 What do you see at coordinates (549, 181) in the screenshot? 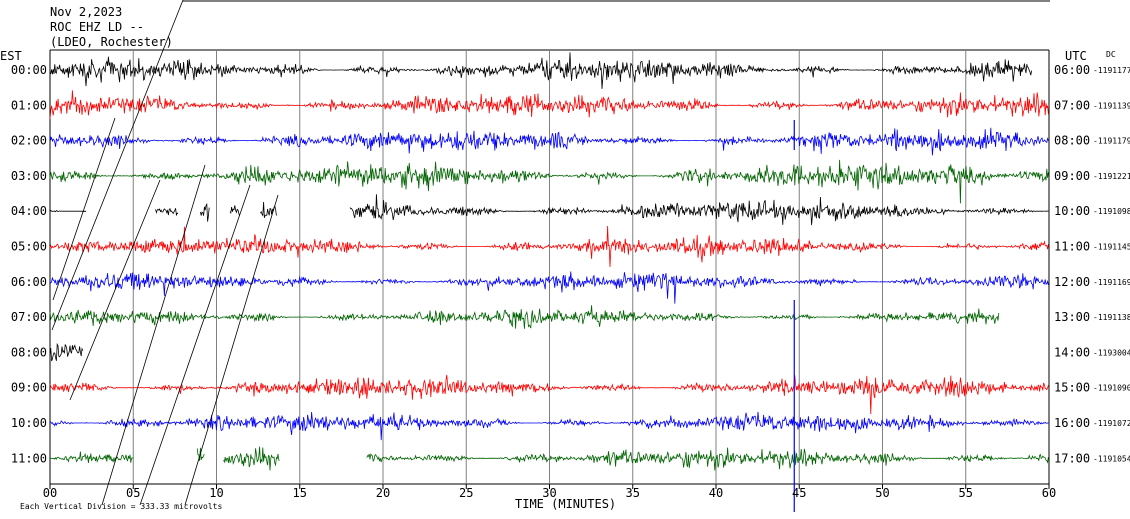
I see `trace-row-03:00` at bounding box center [549, 181].